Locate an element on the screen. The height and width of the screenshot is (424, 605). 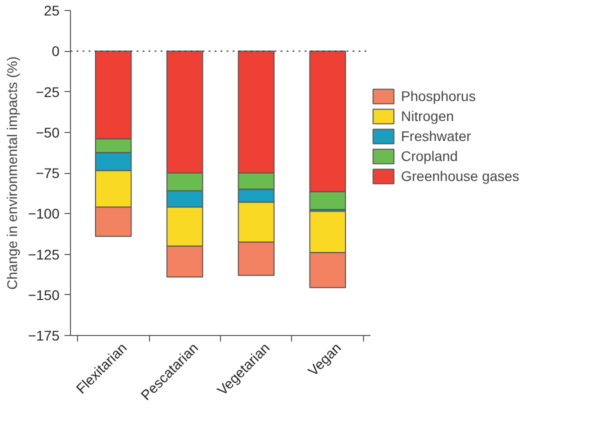
legend-label: Nitrogen is located at coordinates (427, 116).